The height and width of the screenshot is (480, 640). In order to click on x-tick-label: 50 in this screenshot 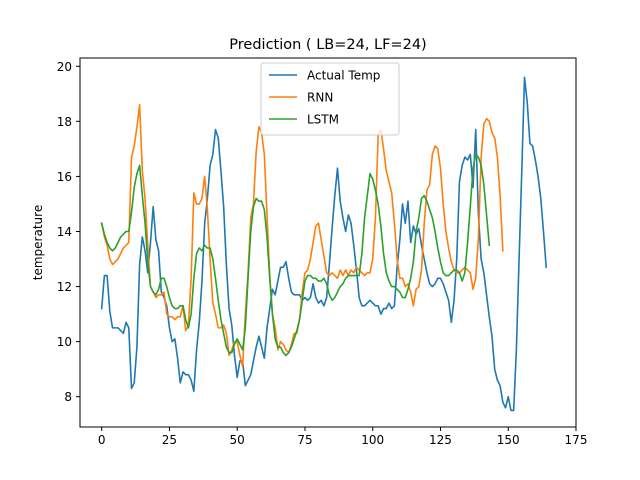, I will do `click(237, 440)`.